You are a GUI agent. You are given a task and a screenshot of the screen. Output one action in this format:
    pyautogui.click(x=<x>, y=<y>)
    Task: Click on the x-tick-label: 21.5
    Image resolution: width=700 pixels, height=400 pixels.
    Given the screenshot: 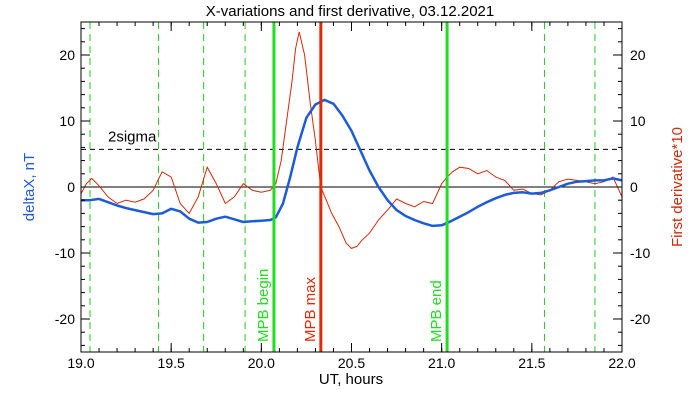 What is the action you would take?
    pyautogui.click(x=531, y=363)
    